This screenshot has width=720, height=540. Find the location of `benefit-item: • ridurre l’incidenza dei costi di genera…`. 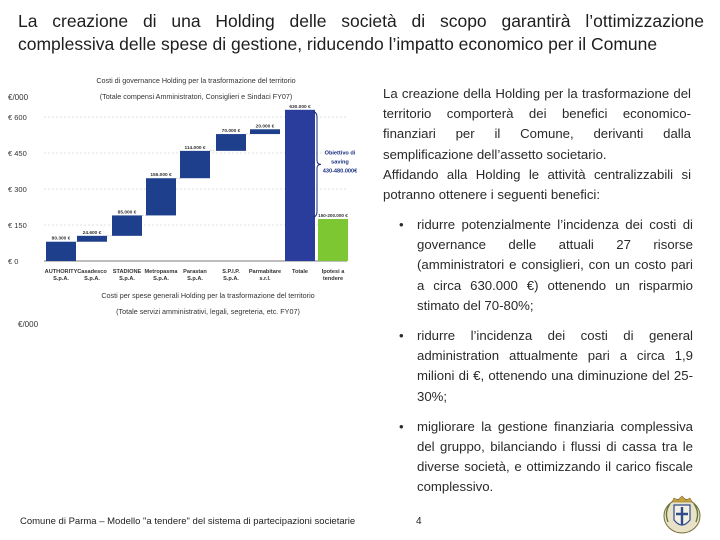

benefit-item: • ridurre l’incidenza dei costi di genera… is located at coordinates (544, 366).